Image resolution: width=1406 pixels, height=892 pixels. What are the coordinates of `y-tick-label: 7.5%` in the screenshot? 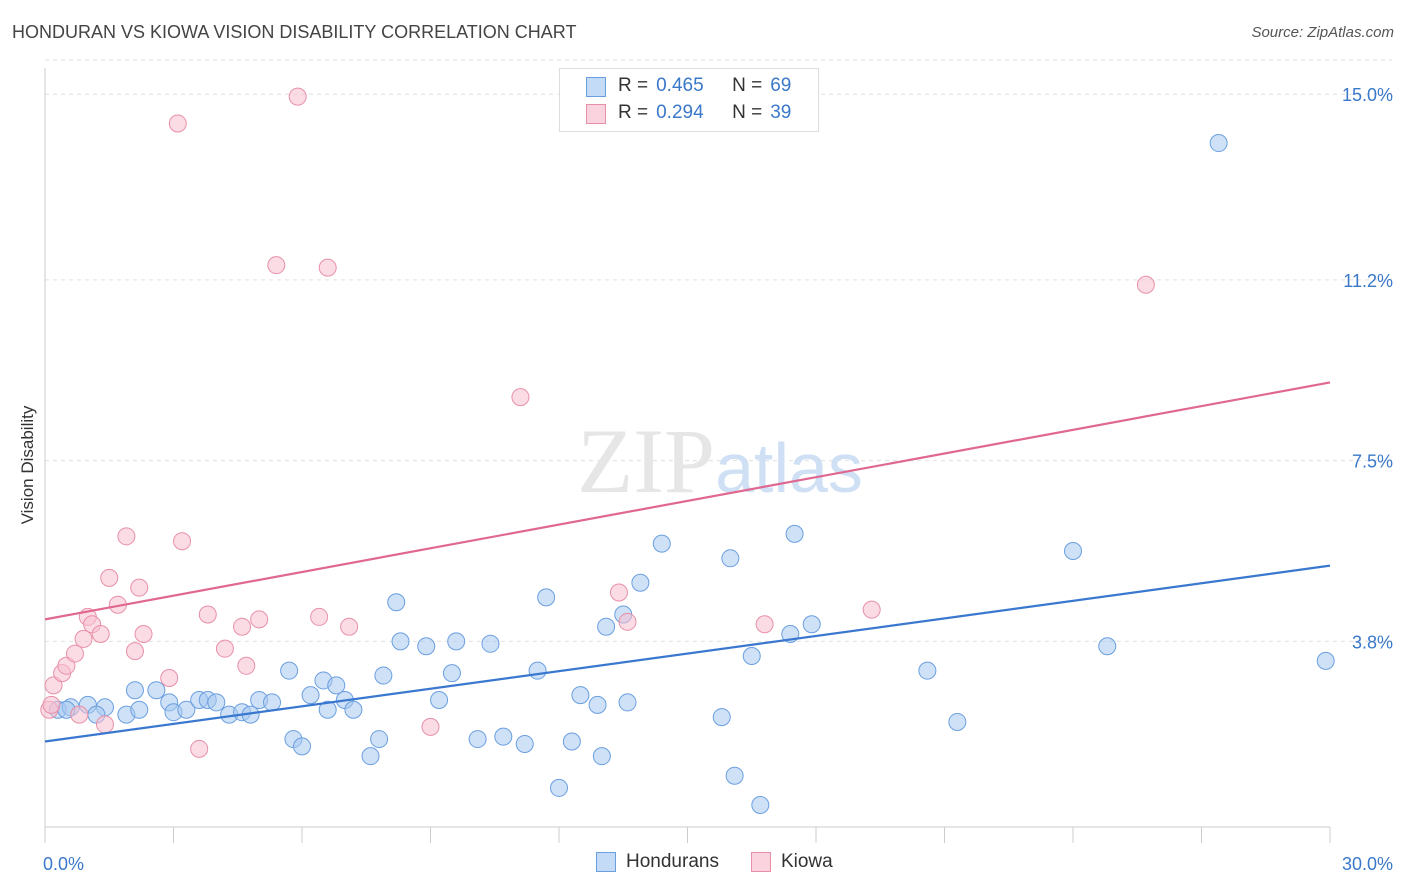 It's located at (1372, 462).